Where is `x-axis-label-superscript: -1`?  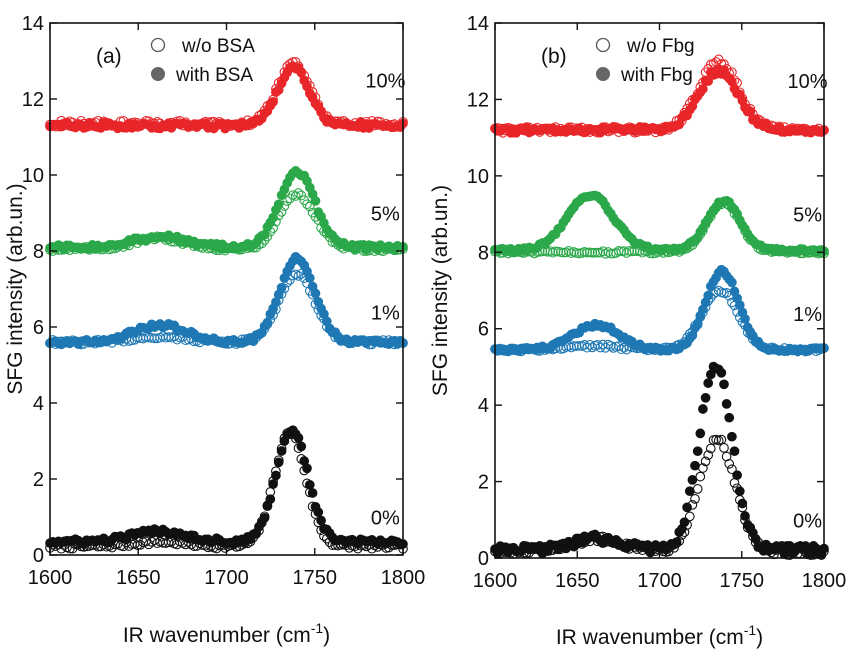 x-axis-label-superscript: -1 is located at coordinates (750, 630).